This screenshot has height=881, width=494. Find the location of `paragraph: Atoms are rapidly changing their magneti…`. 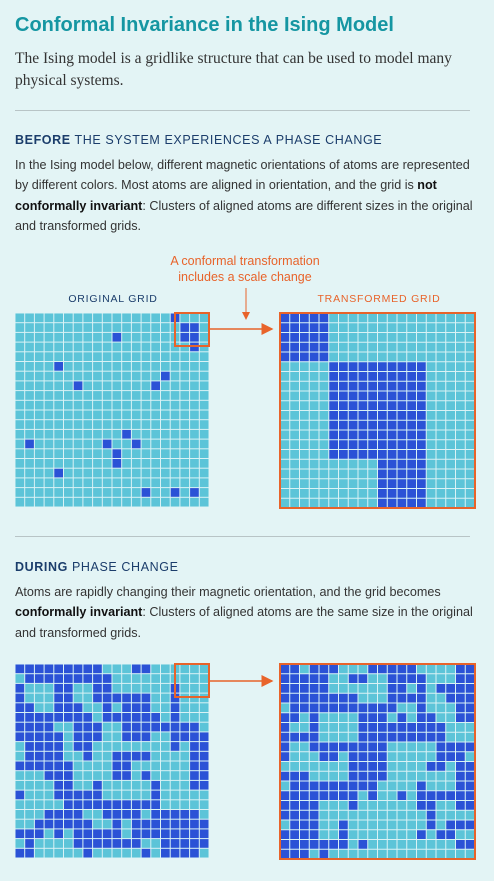

paragraph: Atoms are rapidly changing their magneti… is located at coordinates (247, 612).